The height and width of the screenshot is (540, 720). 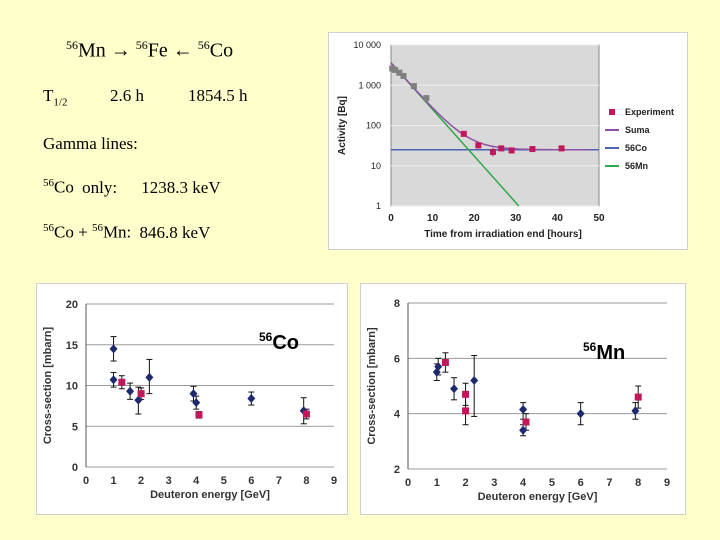 What do you see at coordinates (64, 232) in the screenshot?
I see `gl2-symbol1: Co` at bounding box center [64, 232].